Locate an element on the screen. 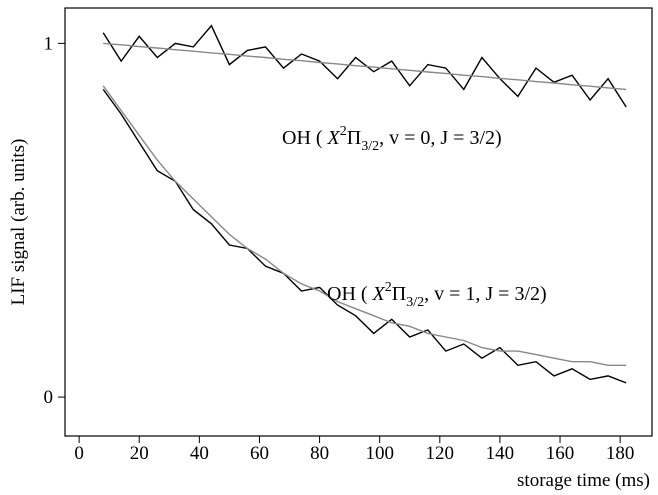  annotation-suffix: , v = 1, J = 3/2) is located at coordinates (485, 294).